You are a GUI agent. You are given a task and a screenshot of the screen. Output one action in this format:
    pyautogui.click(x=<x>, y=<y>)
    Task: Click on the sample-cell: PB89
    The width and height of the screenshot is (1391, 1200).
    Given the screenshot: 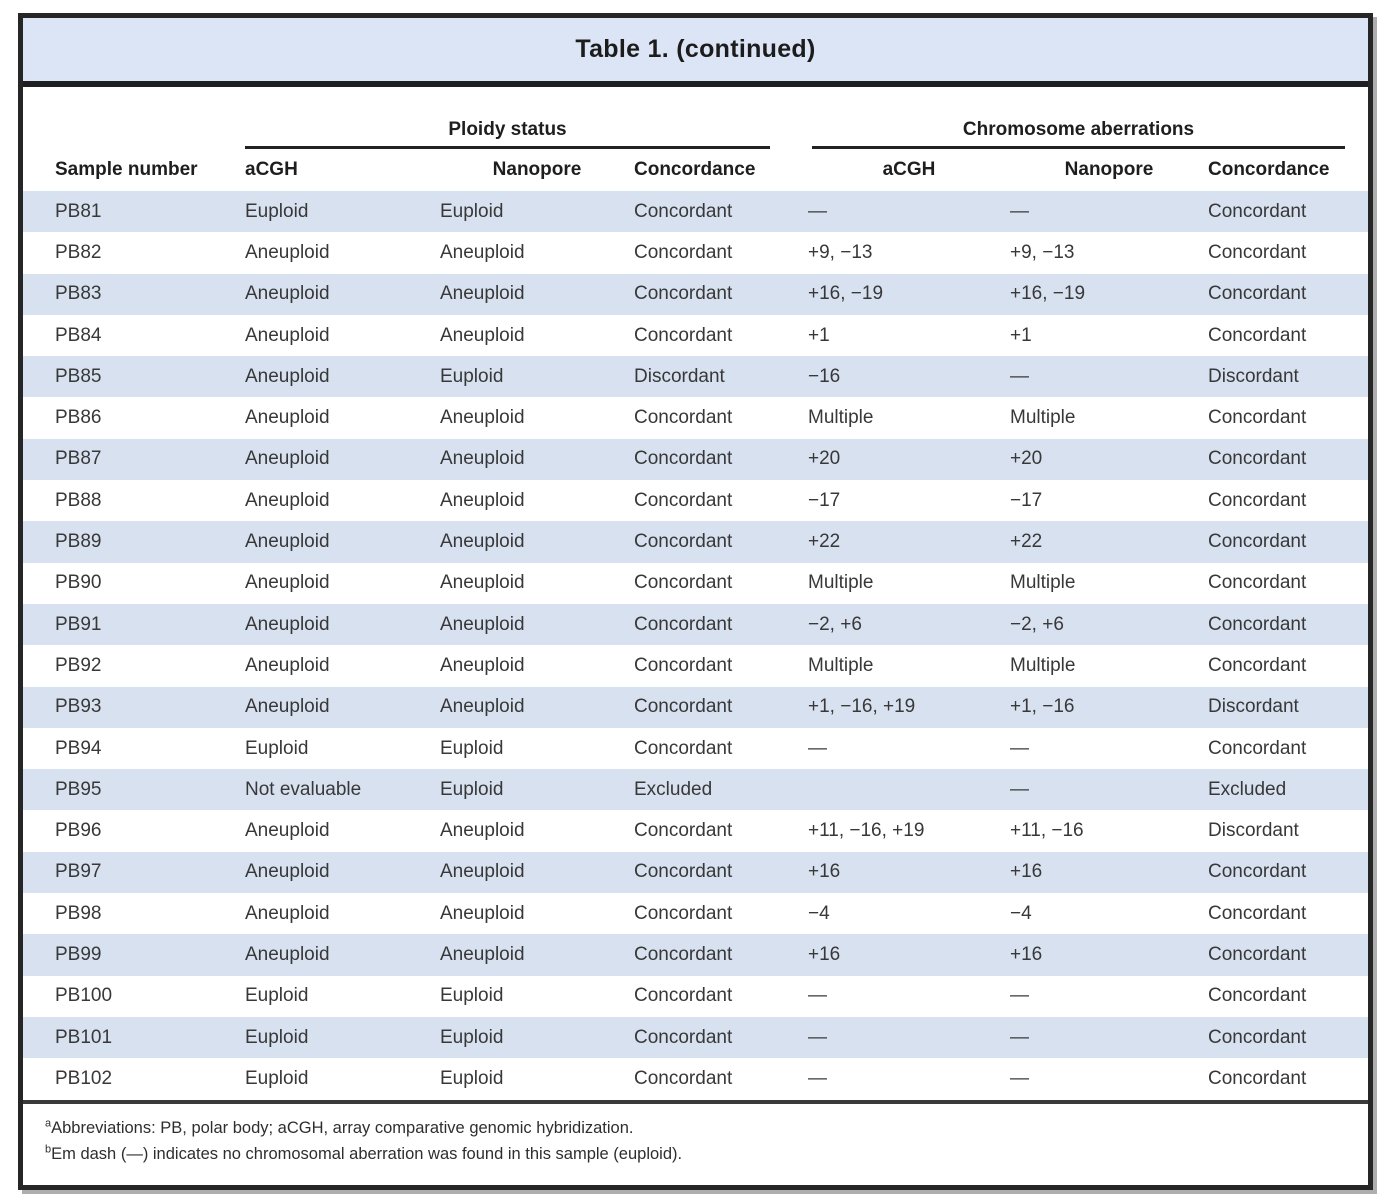 What is the action you would take?
    pyautogui.click(x=78, y=542)
    